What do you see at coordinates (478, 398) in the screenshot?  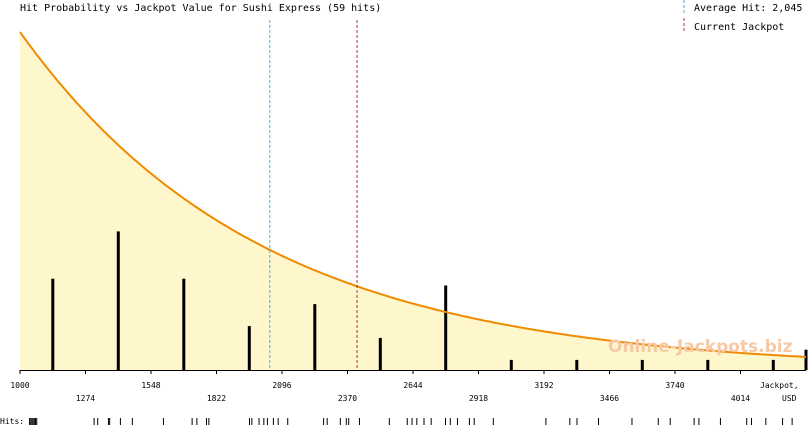 I see `x-tick-label-2918: 2918` at bounding box center [478, 398].